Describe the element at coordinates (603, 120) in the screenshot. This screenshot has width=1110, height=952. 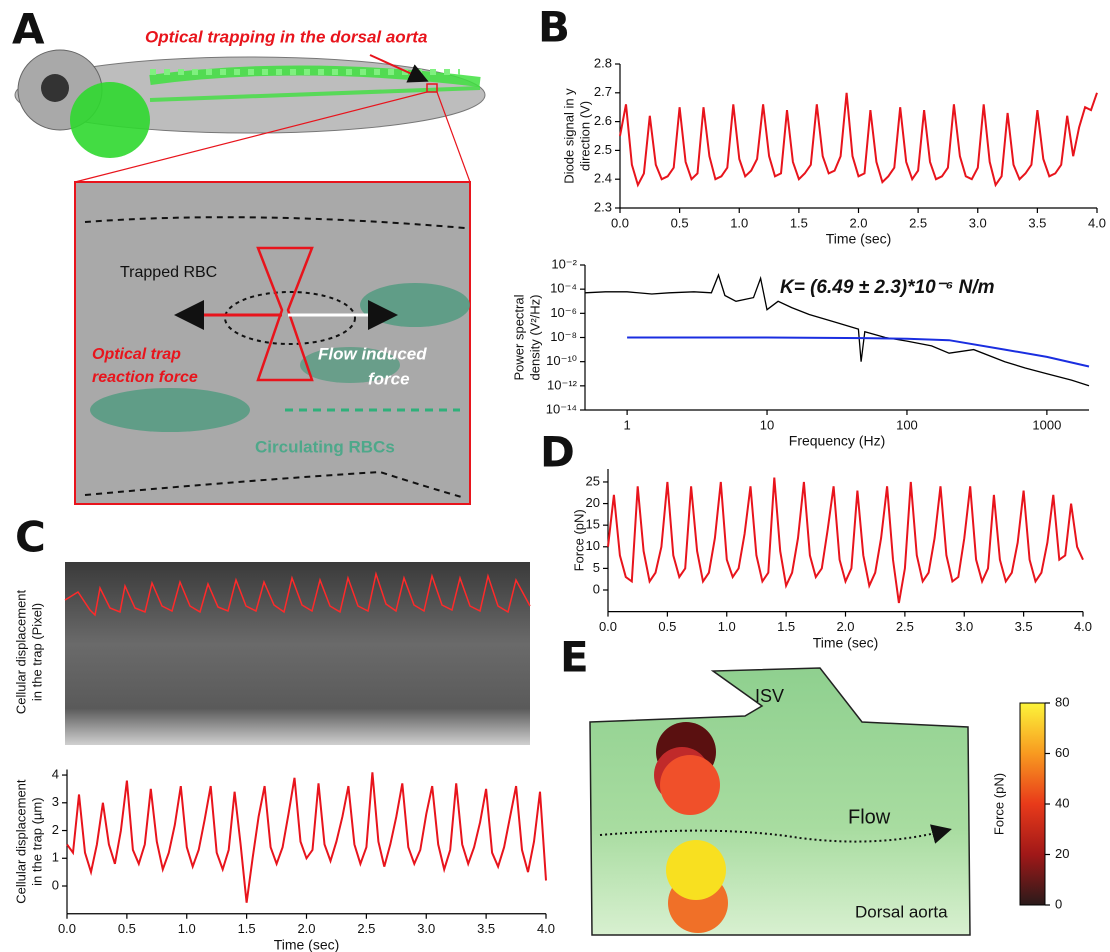
I see `y-tick-label: 2.6` at that location.